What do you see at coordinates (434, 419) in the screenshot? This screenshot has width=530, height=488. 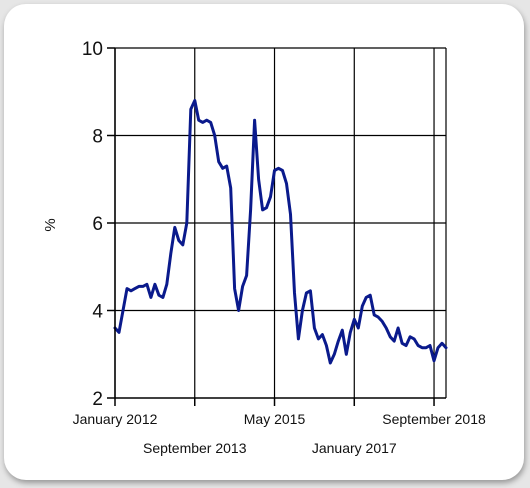 I see `x-tick-label: September 2018` at bounding box center [434, 419].